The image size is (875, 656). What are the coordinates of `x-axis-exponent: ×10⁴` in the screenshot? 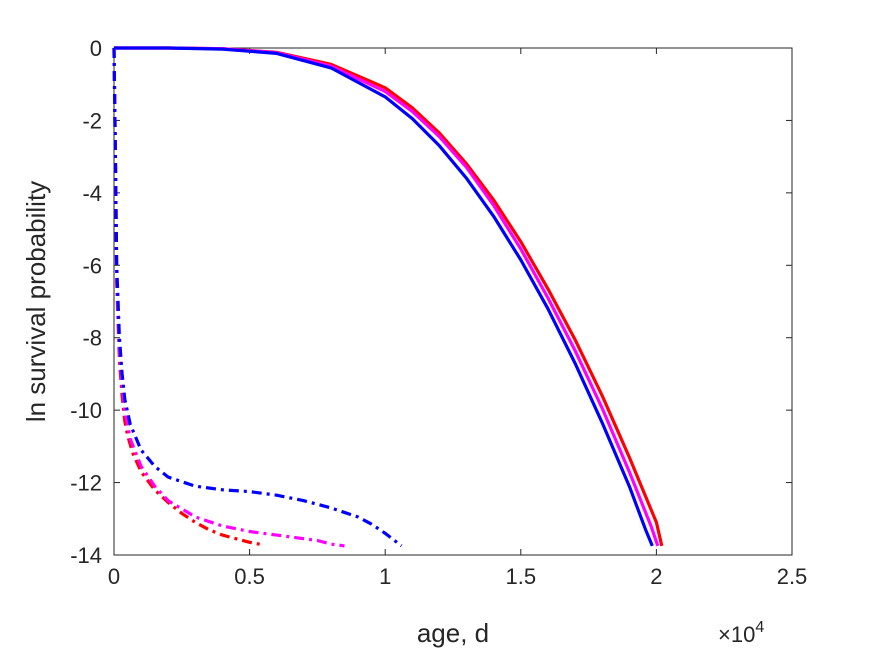 It's located at (741, 633).